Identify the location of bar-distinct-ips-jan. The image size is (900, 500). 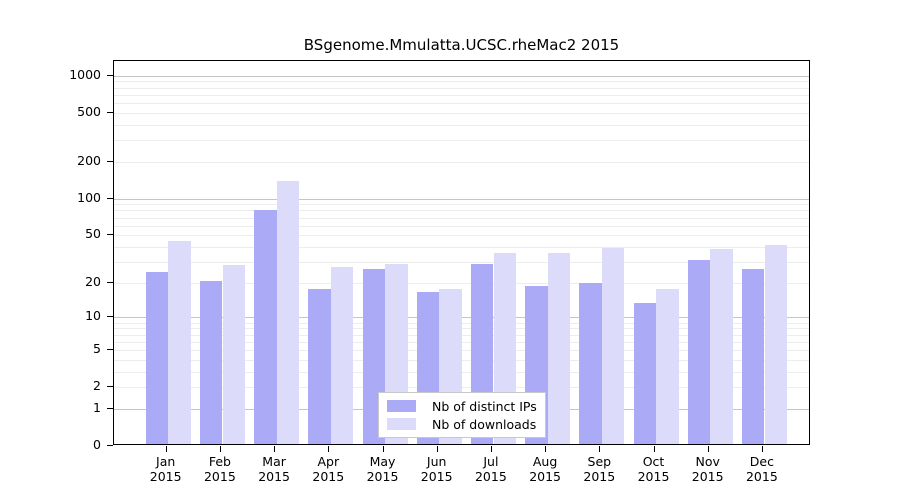
(157, 357).